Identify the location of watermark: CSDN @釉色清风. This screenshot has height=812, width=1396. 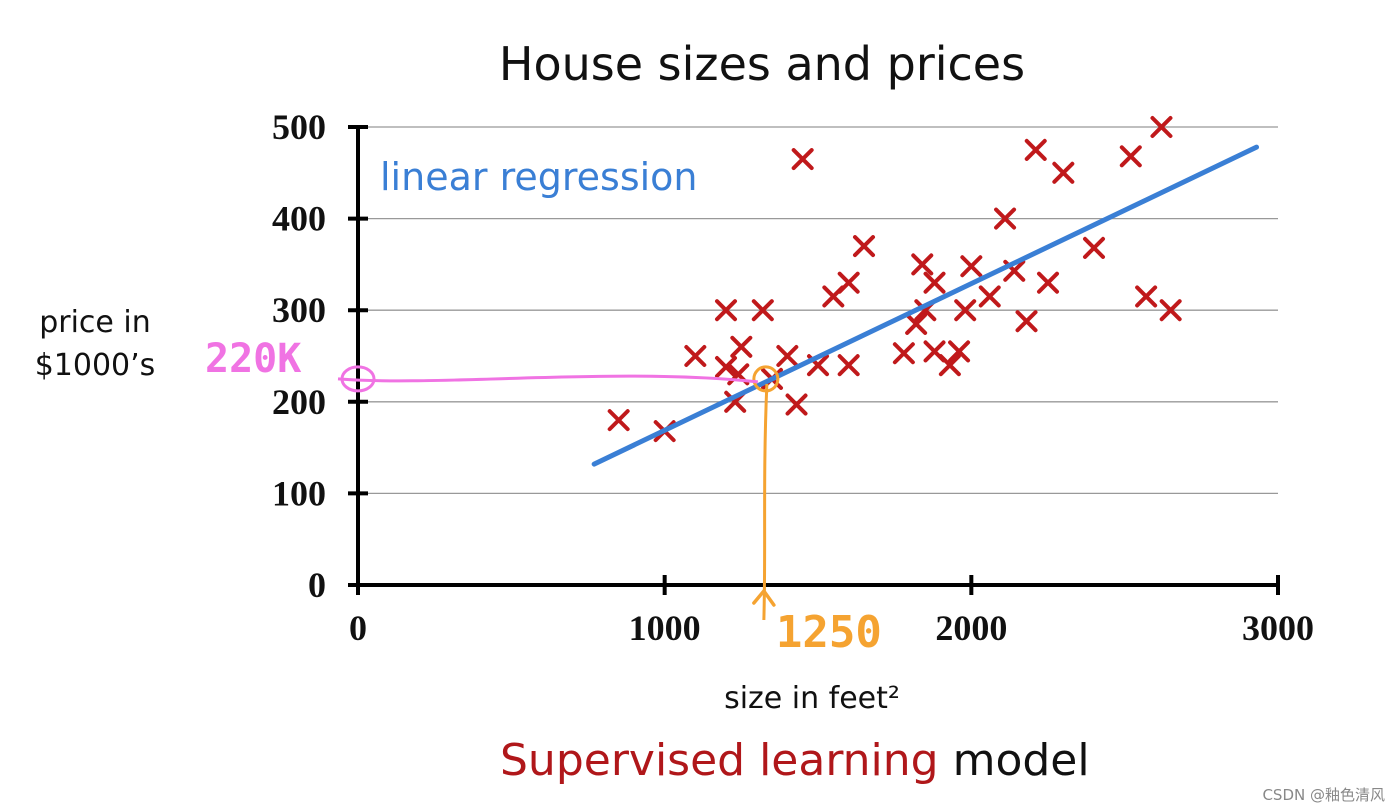
(1323, 795).